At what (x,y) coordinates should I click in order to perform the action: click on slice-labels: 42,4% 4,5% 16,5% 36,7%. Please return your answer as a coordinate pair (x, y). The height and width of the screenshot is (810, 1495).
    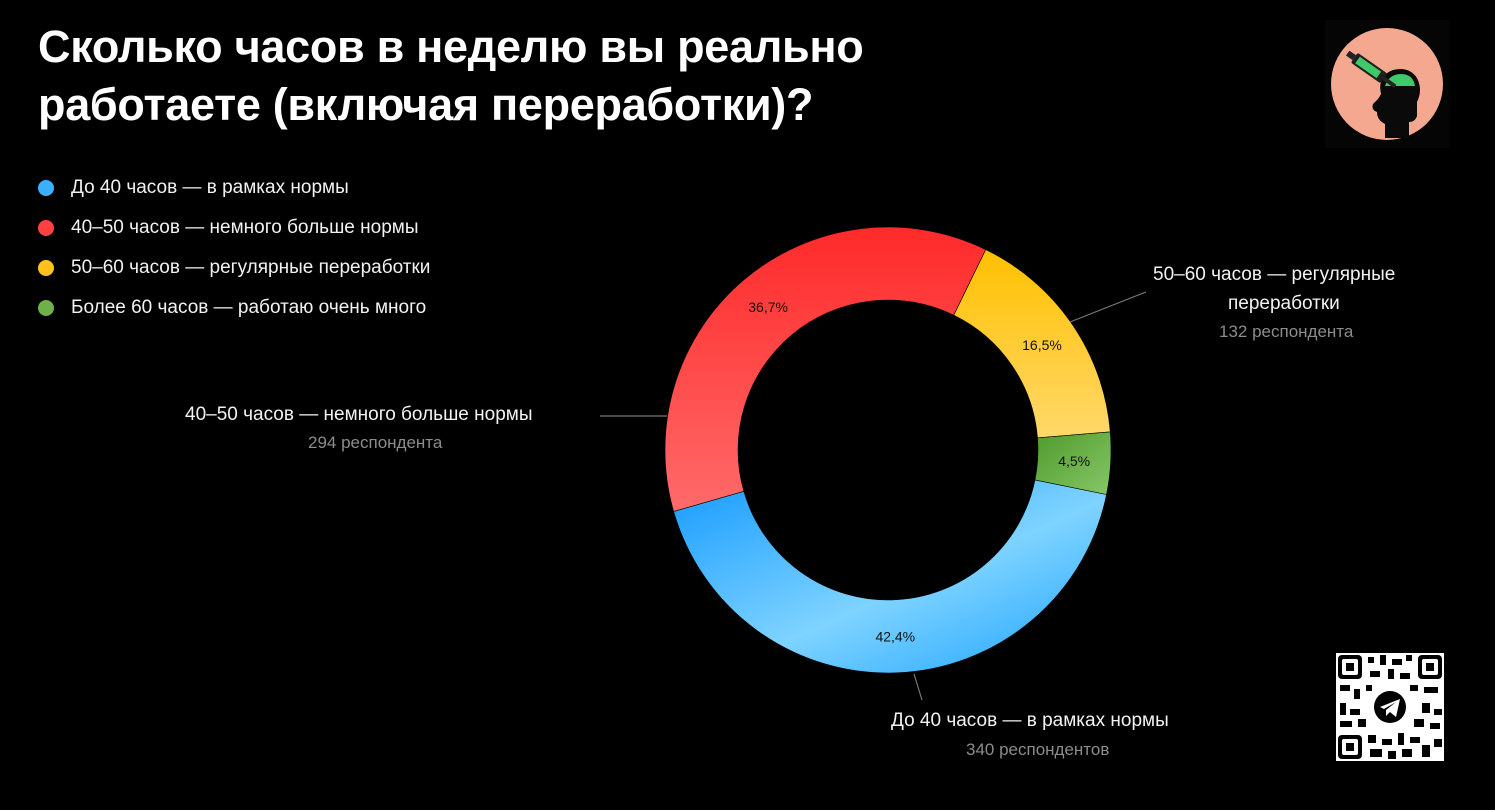
    Looking at the image, I should click on (919, 471).